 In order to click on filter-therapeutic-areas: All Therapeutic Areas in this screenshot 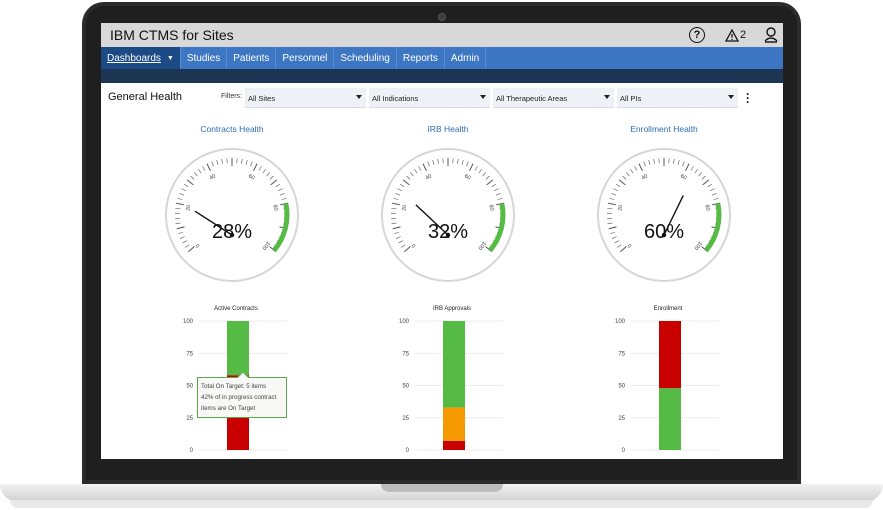, I will do `click(553, 98)`.